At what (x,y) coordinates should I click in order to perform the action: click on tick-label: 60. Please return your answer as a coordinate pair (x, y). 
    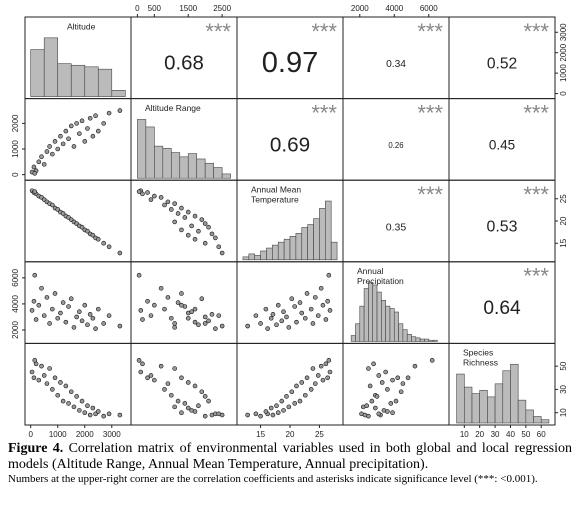
    Looking at the image, I should click on (541, 434).